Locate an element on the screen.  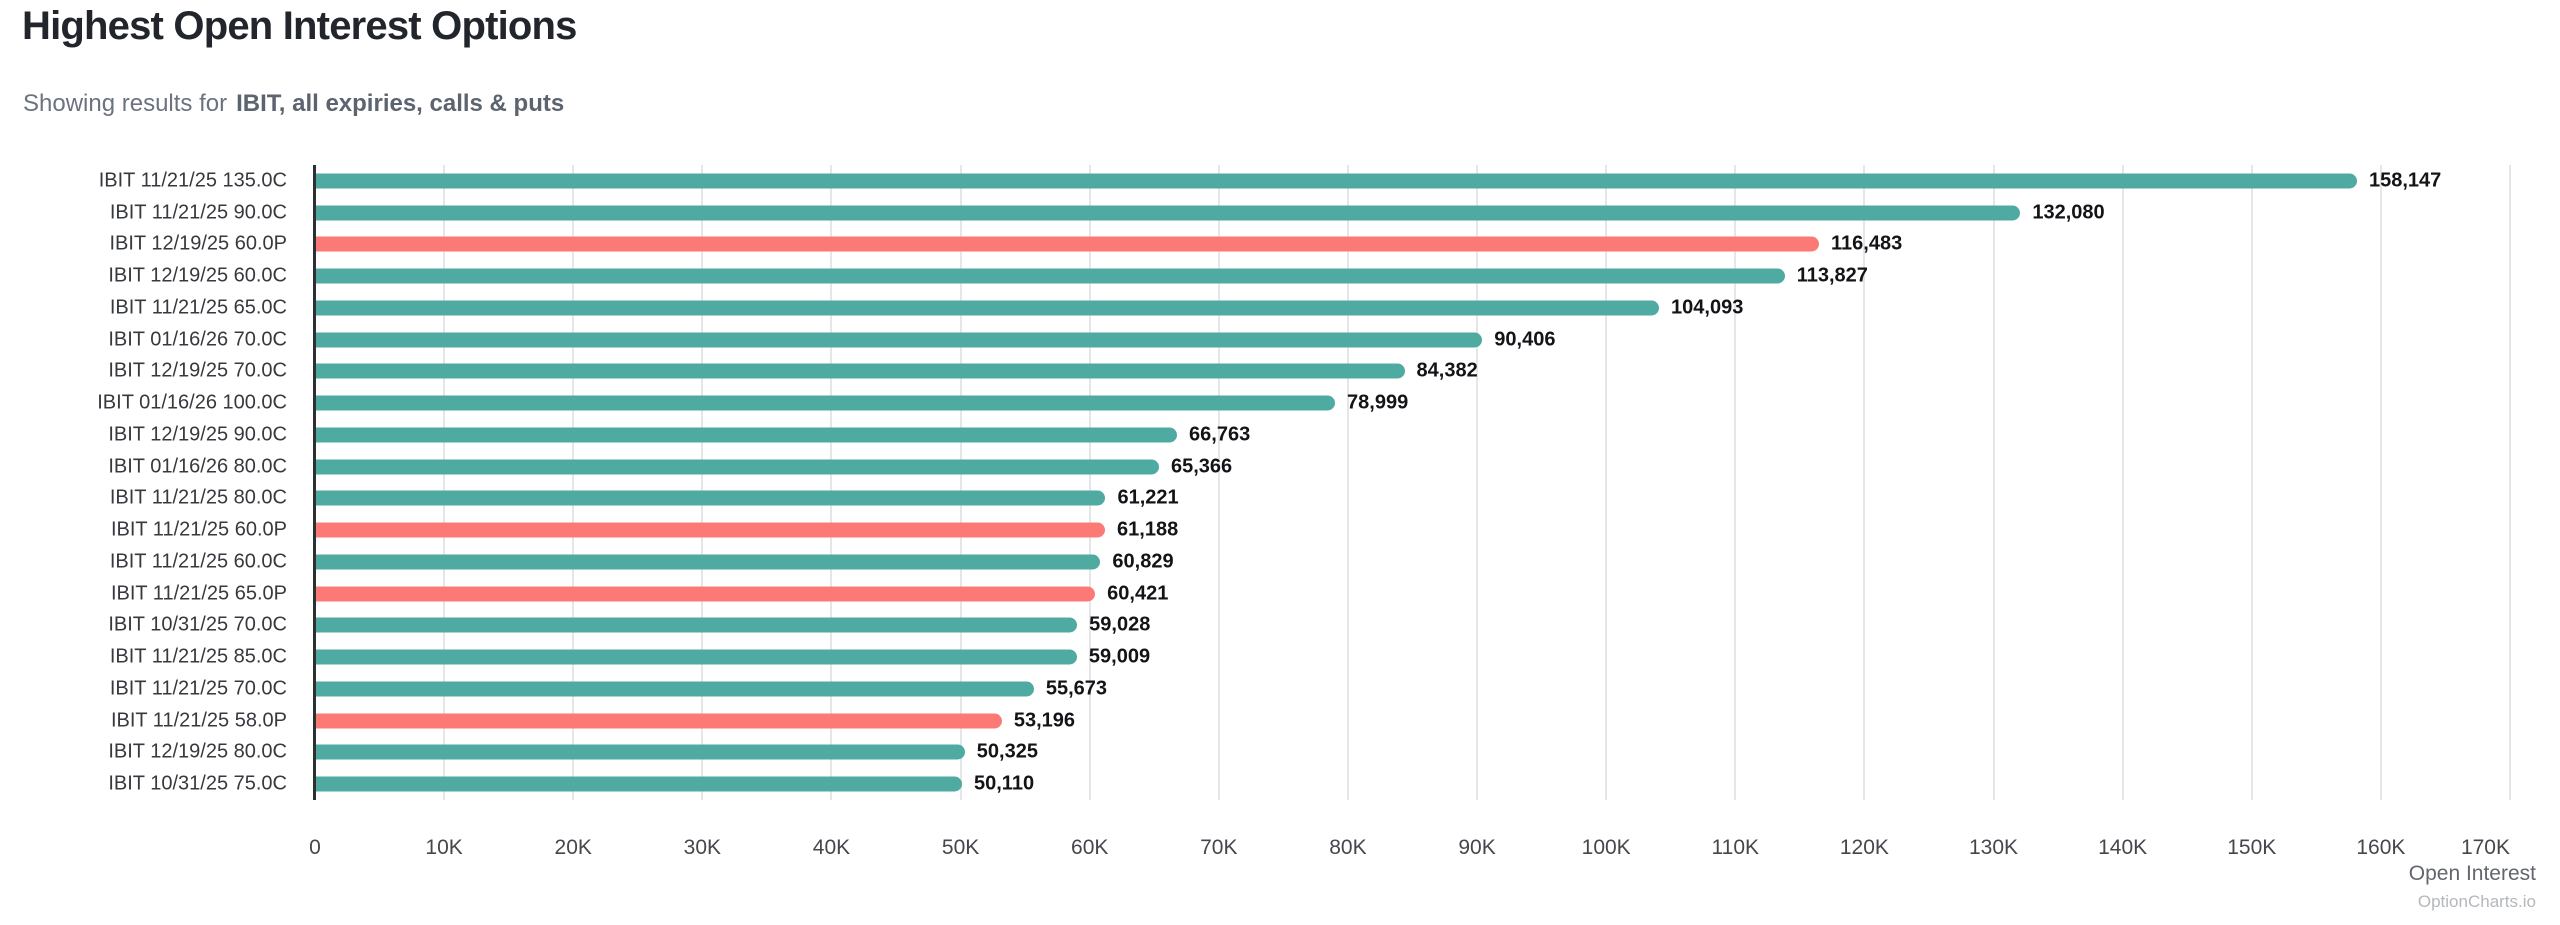
category-label: IBIT 11/21/25 60.0C is located at coordinates (198, 561).